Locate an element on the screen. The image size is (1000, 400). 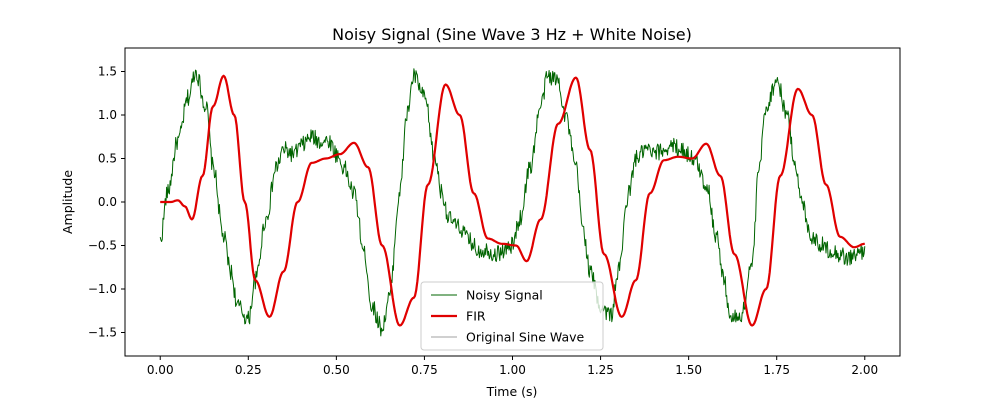
x-tick-label: 0.75 is located at coordinates (424, 370).